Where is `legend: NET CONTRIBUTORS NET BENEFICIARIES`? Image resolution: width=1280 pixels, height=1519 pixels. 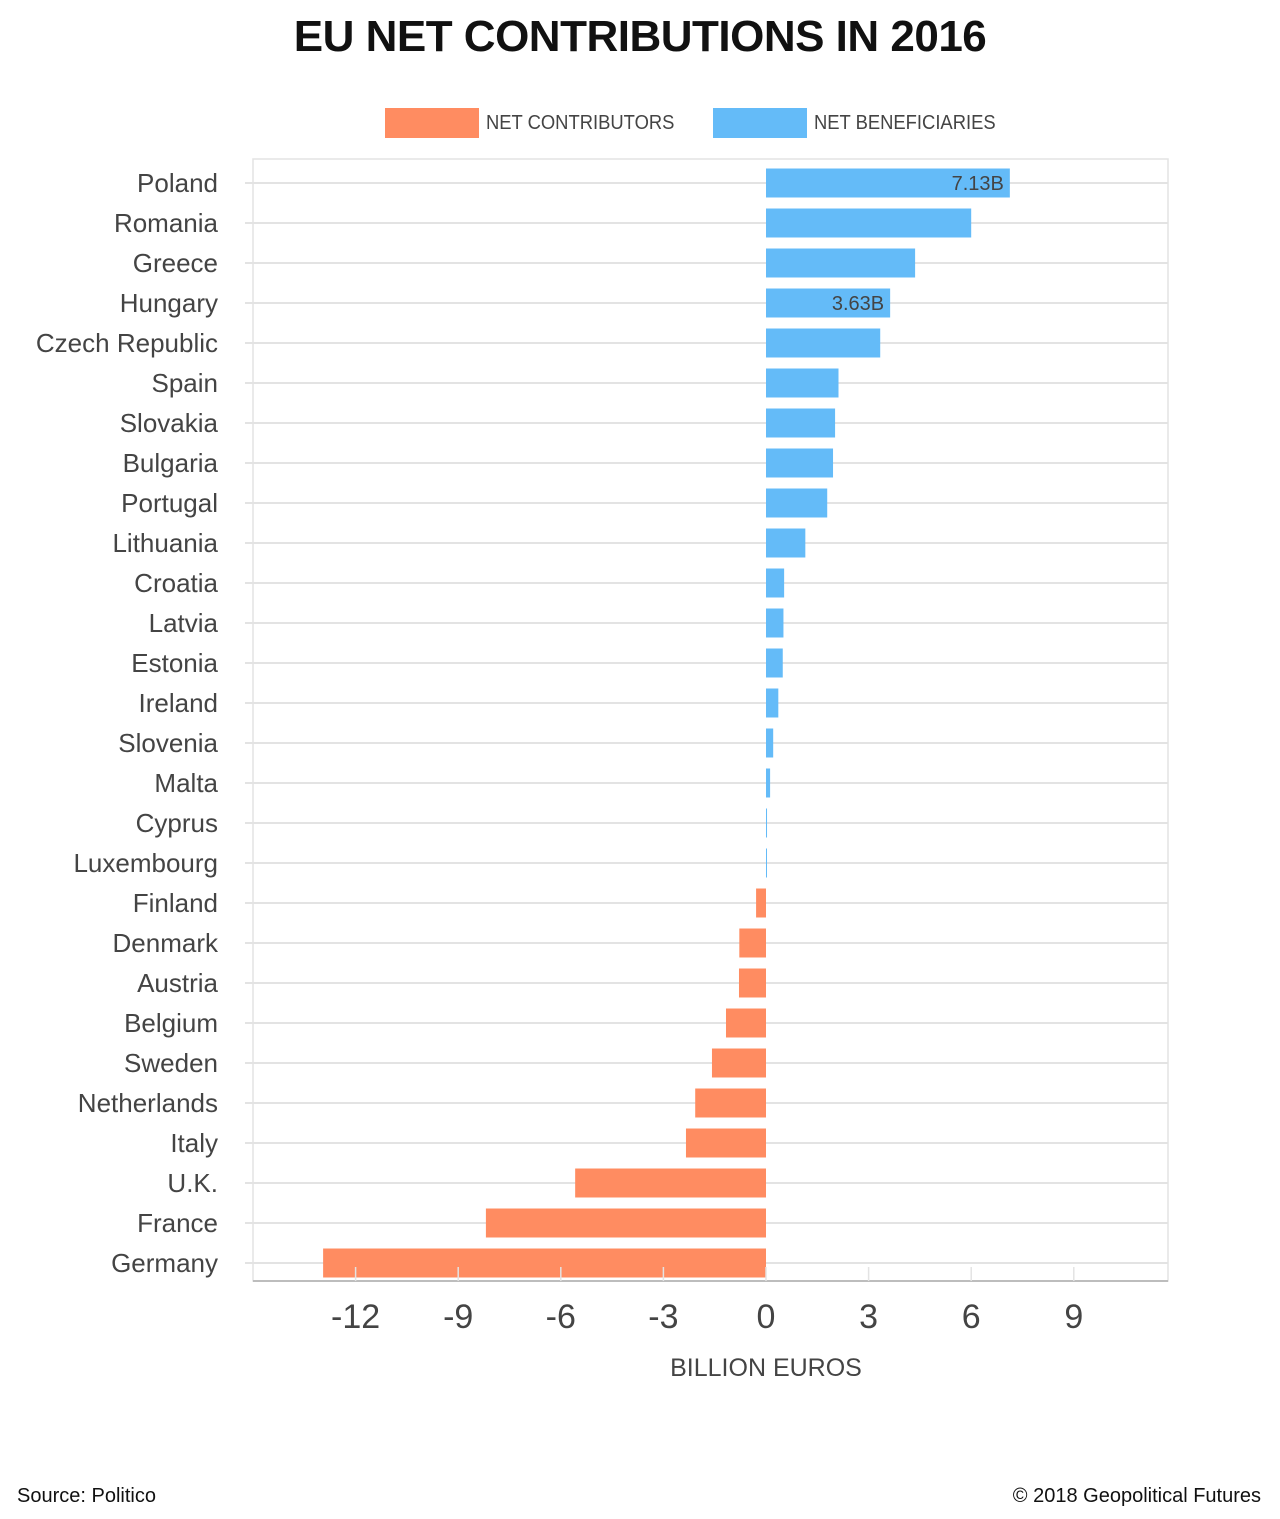 legend: NET CONTRIBUTORS NET BENEFICIARIES is located at coordinates (709, 123).